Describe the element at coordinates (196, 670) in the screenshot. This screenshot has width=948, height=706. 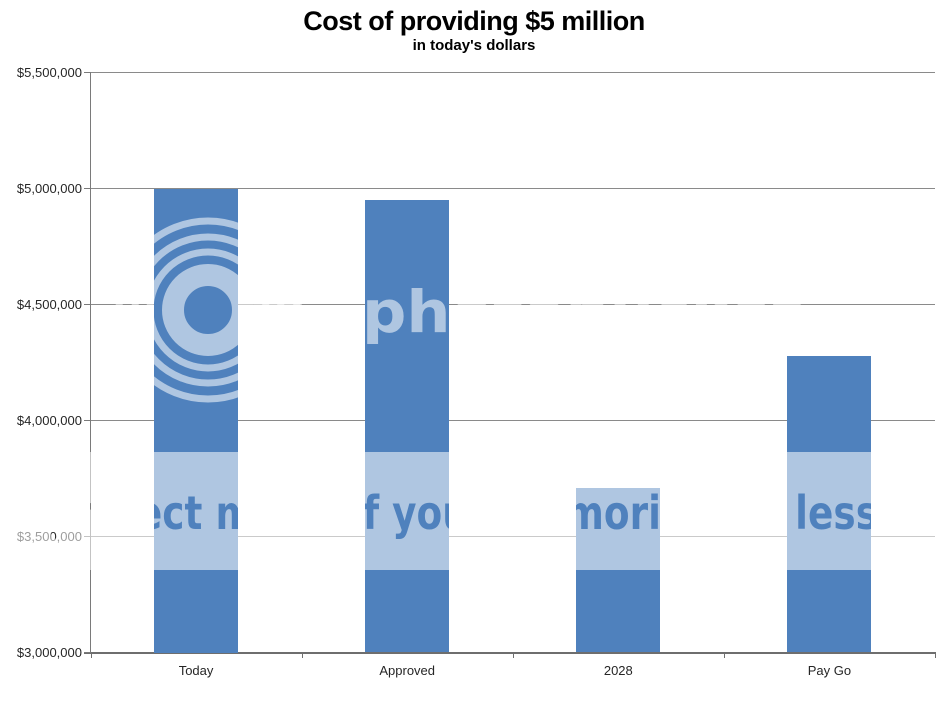
I see `x-axis-label: Today` at that location.